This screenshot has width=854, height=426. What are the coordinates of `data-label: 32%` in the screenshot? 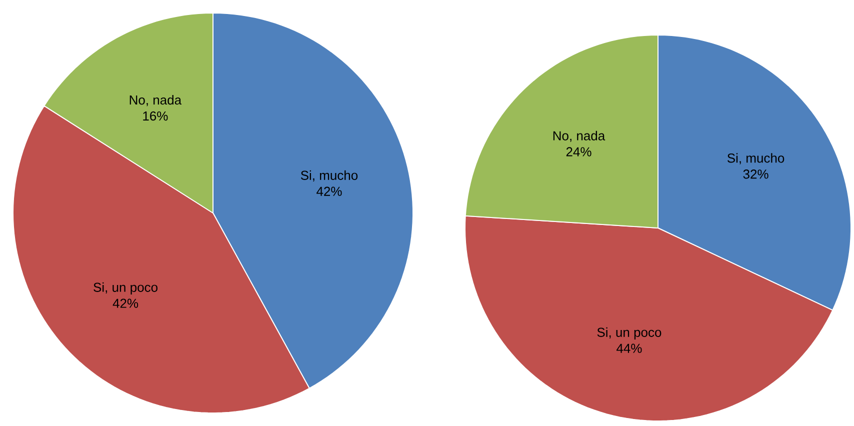 It's located at (755, 174).